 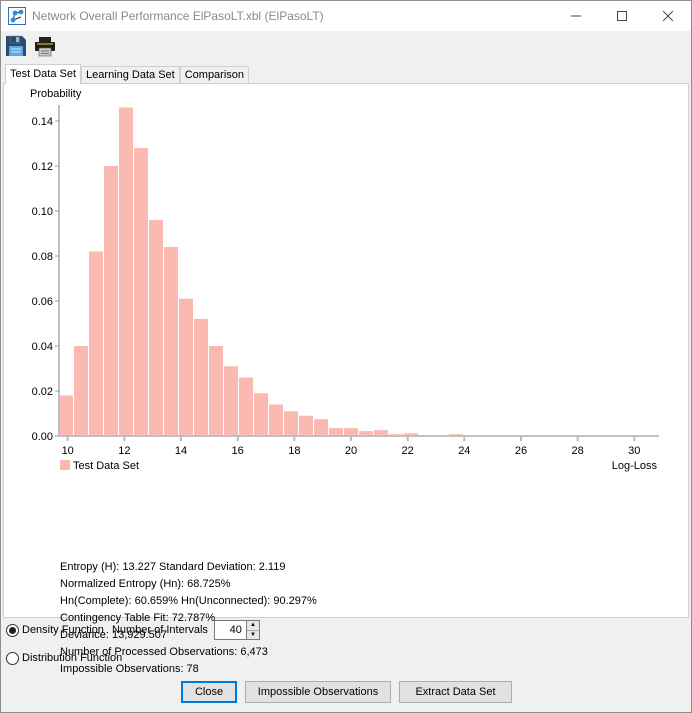 What do you see at coordinates (42, 212) in the screenshot?
I see `y-tick-label: 0.10` at bounding box center [42, 212].